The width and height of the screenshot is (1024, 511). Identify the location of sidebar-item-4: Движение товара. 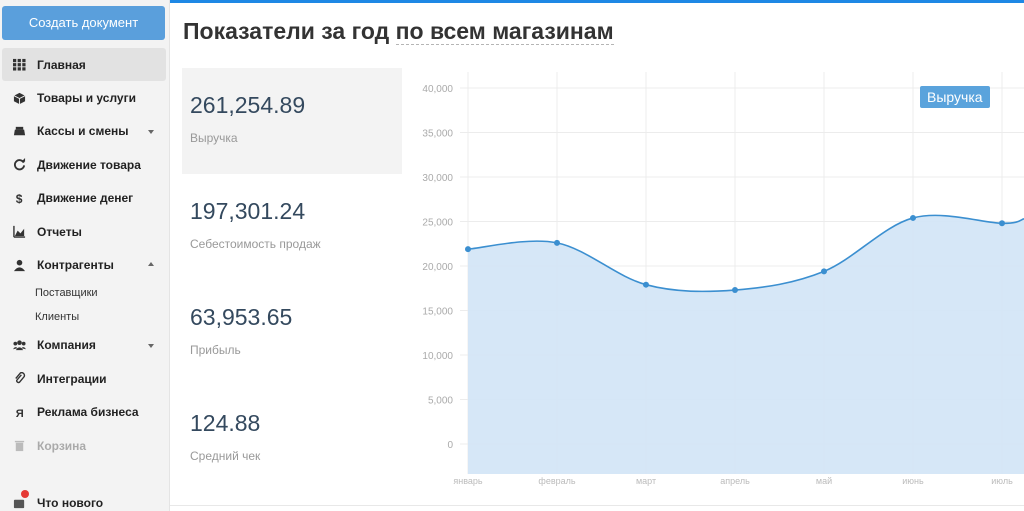
(85, 164).